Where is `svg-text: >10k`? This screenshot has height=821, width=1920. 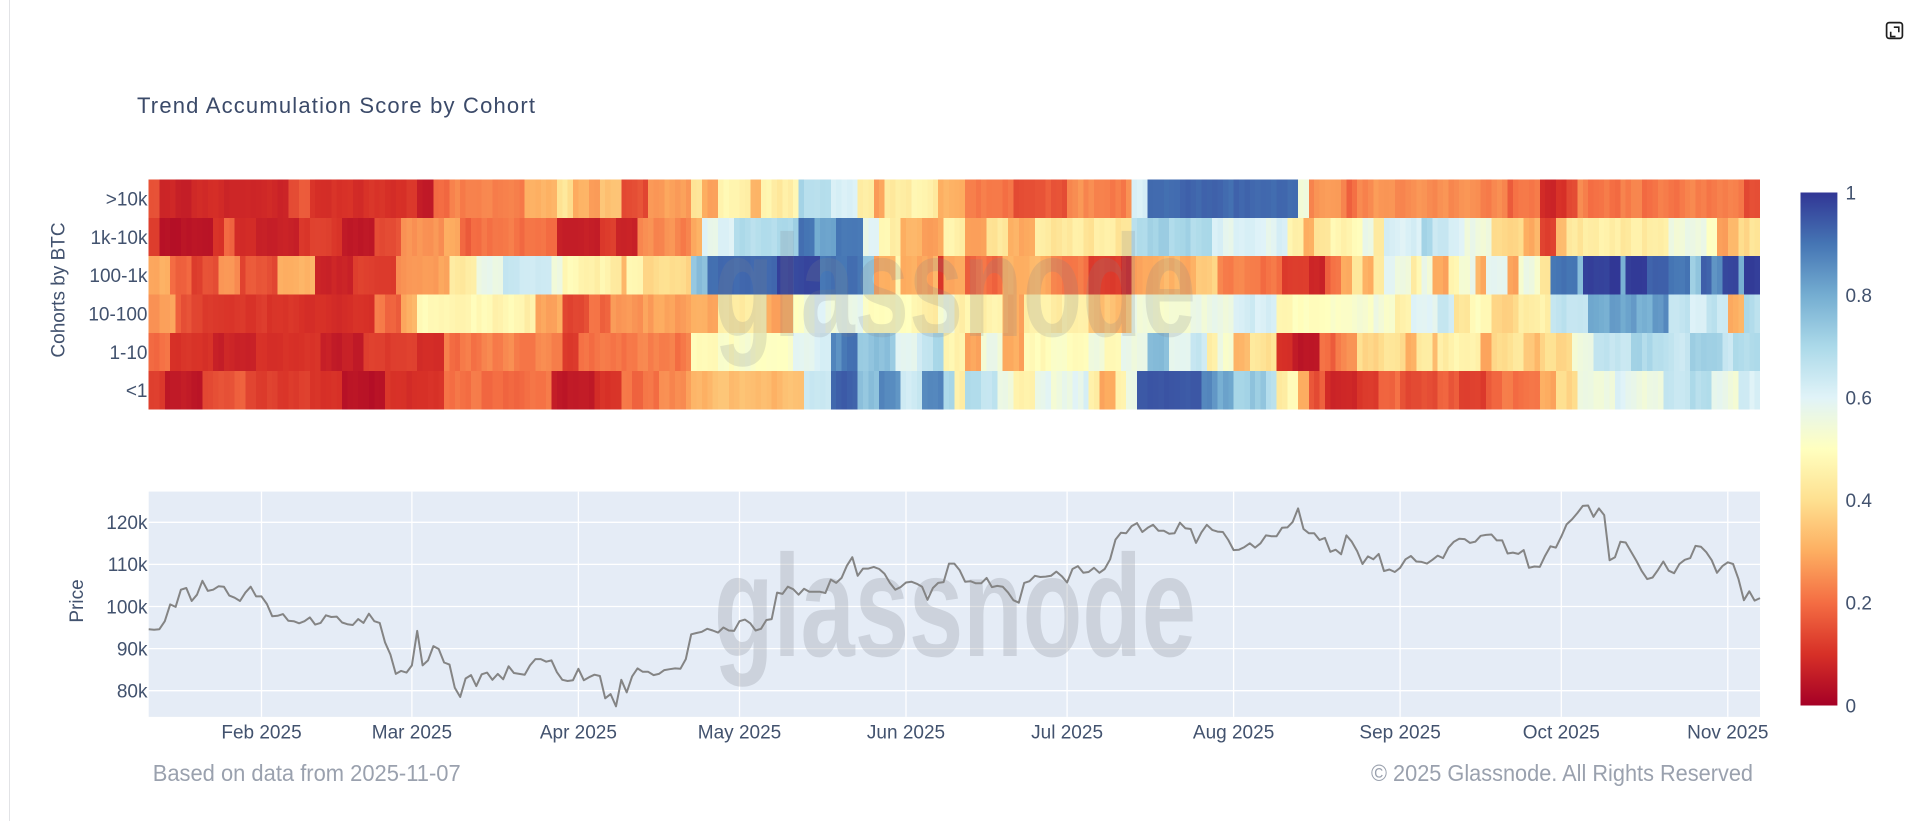 svg-text: >10k is located at coordinates (127, 200).